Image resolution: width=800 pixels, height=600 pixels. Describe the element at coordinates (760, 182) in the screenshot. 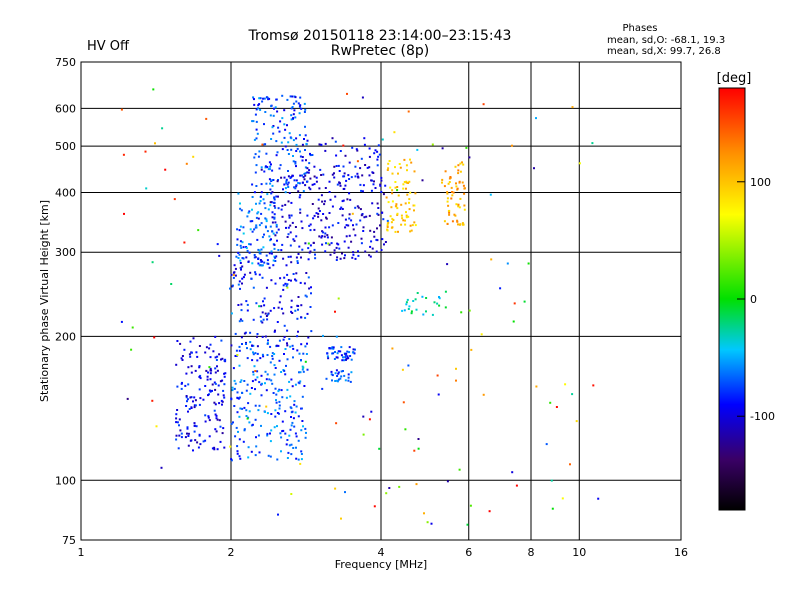

I see `colorbar-tick-label: 100` at that location.